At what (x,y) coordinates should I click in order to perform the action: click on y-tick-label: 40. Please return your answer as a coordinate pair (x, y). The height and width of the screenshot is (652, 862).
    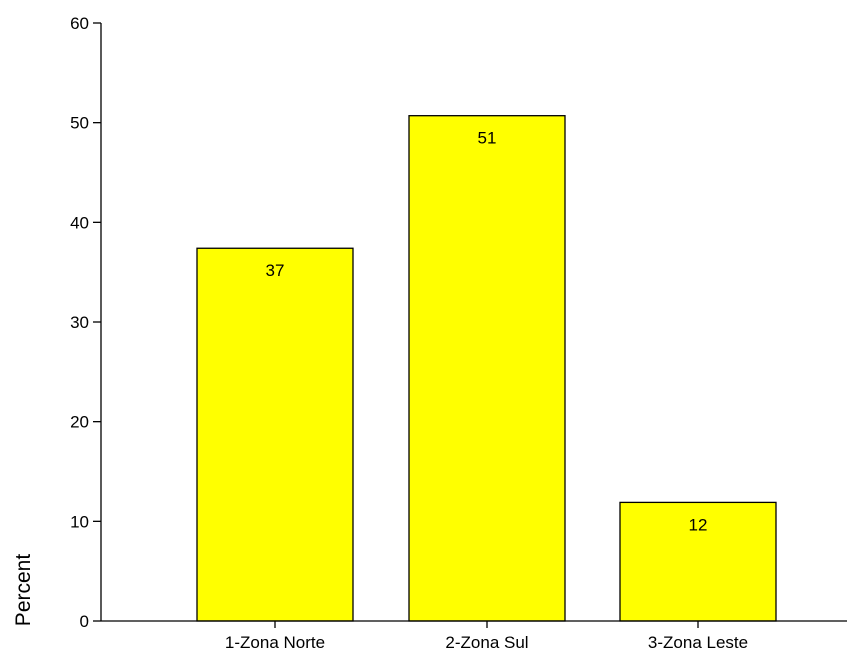
    Looking at the image, I should click on (79, 222).